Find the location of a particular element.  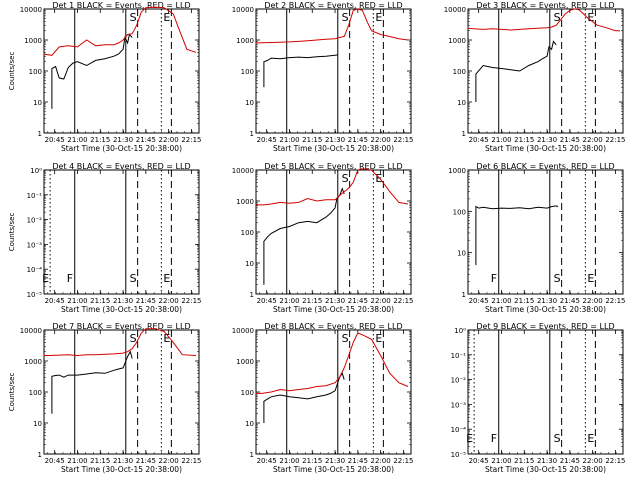

panel-title: Det 8 BLACK = Events, RED = LLD is located at coordinates (333, 326).